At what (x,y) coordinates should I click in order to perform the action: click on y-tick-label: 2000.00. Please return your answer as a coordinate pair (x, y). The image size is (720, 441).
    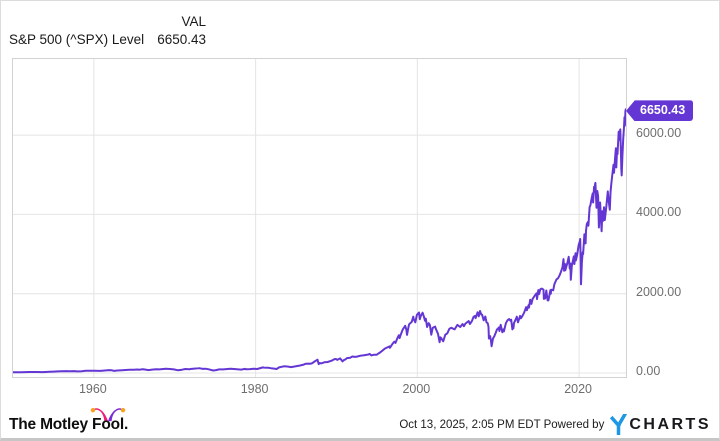
    Looking at the image, I should click on (659, 291).